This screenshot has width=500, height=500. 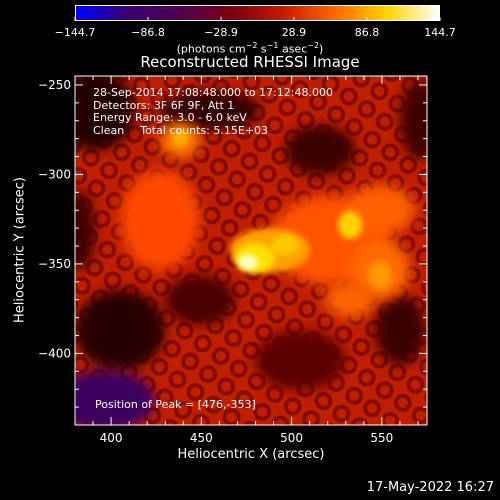 What do you see at coordinates (367, 32) in the screenshot?
I see `colorbar-tick-label: 86.8` at bounding box center [367, 32].